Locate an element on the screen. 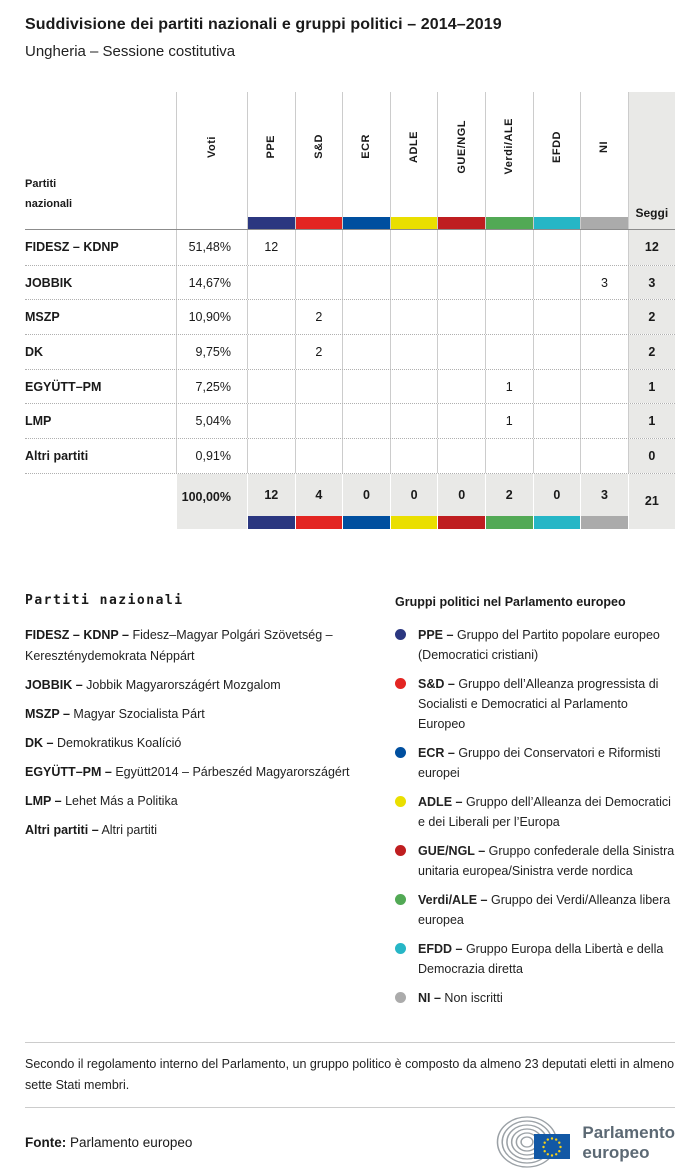  efdd-color-bar is located at coordinates (557, 223).